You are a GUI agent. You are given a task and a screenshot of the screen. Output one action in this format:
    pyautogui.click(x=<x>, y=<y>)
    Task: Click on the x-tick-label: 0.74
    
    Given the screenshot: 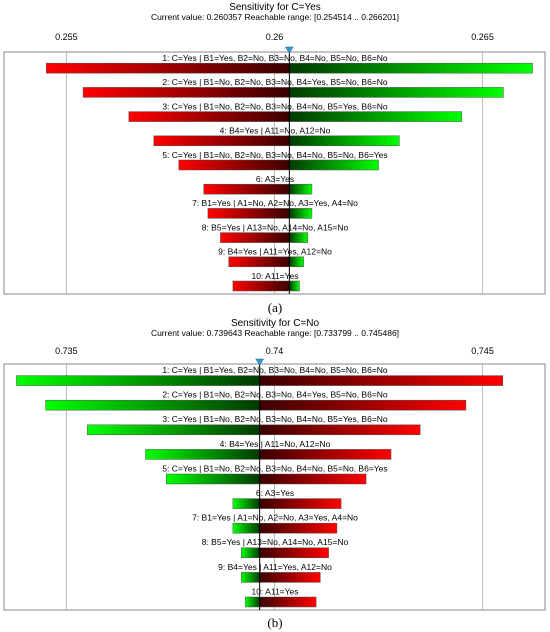 What is the action you would take?
    pyautogui.click(x=275, y=351)
    